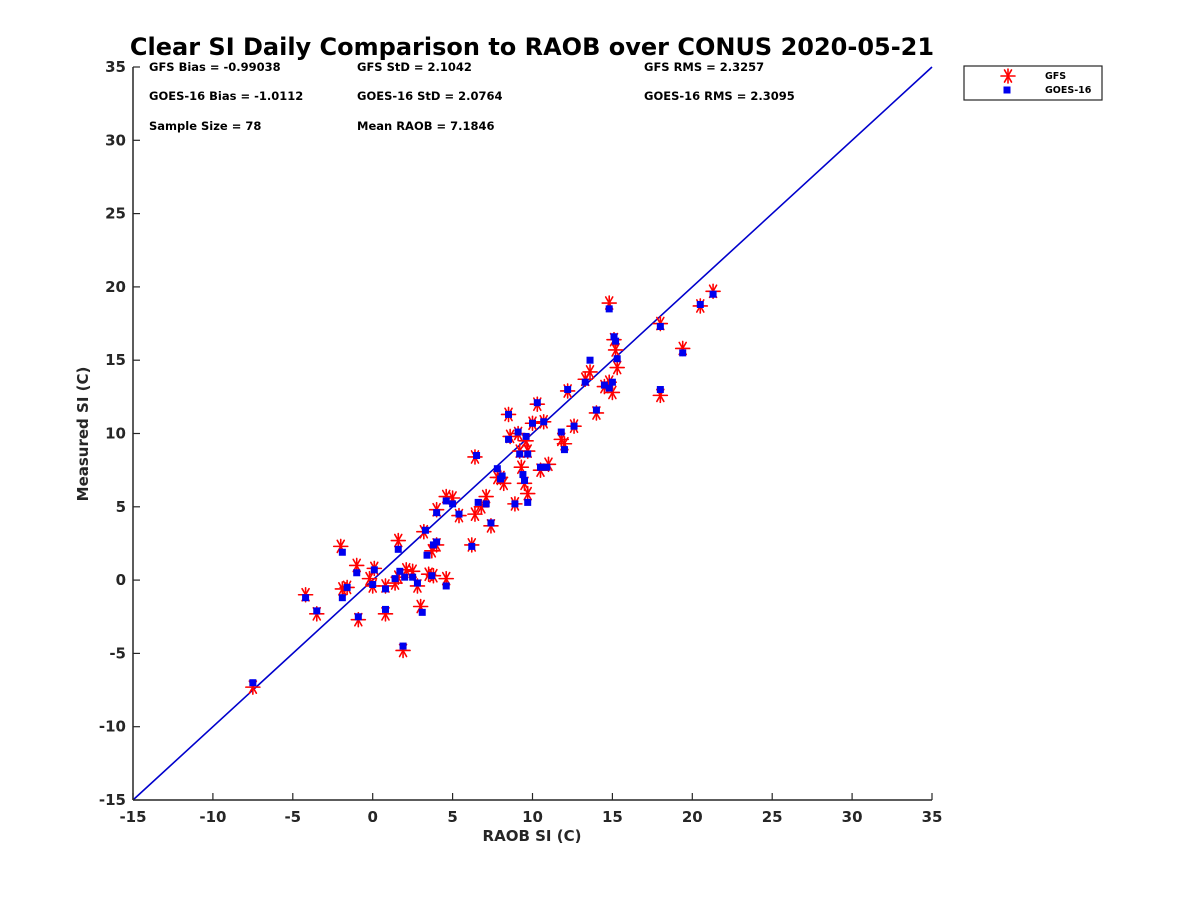  Describe the element at coordinates (121, 507) in the screenshot. I see `y-tick-label: 5` at that location.